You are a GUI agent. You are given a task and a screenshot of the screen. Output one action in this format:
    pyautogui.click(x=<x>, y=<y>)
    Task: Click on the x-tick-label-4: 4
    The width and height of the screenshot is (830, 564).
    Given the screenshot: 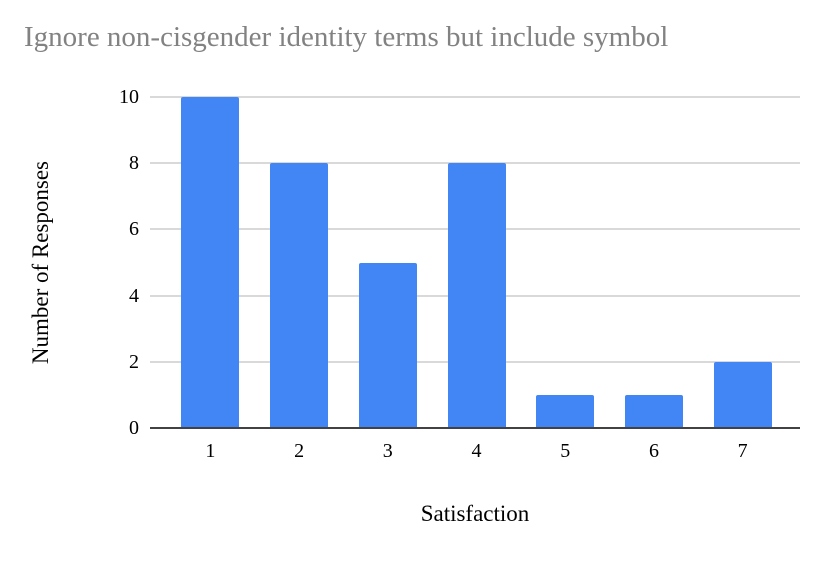 What is the action you would take?
    pyautogui.click(x=476, y=451)
    